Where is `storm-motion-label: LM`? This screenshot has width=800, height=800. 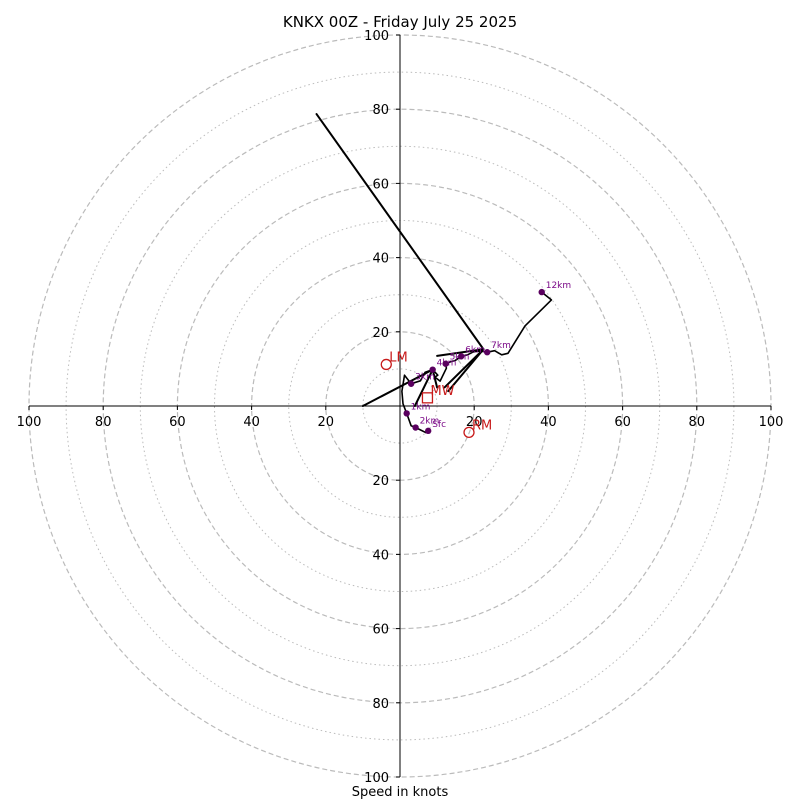
storm-motion-label: LM is located at coordinates (398, 357).